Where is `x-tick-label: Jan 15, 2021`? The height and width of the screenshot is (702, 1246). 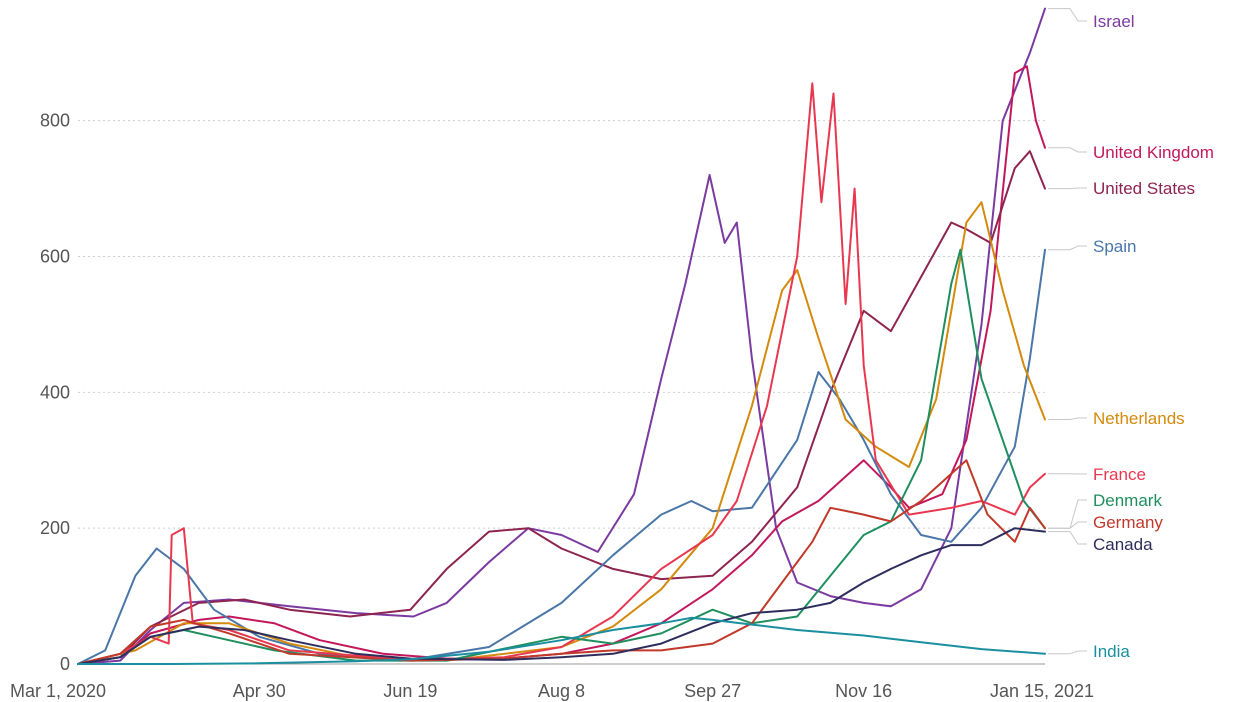 x-tick-label: Jan 15, 2021 is located at coordinates (1042, 691).